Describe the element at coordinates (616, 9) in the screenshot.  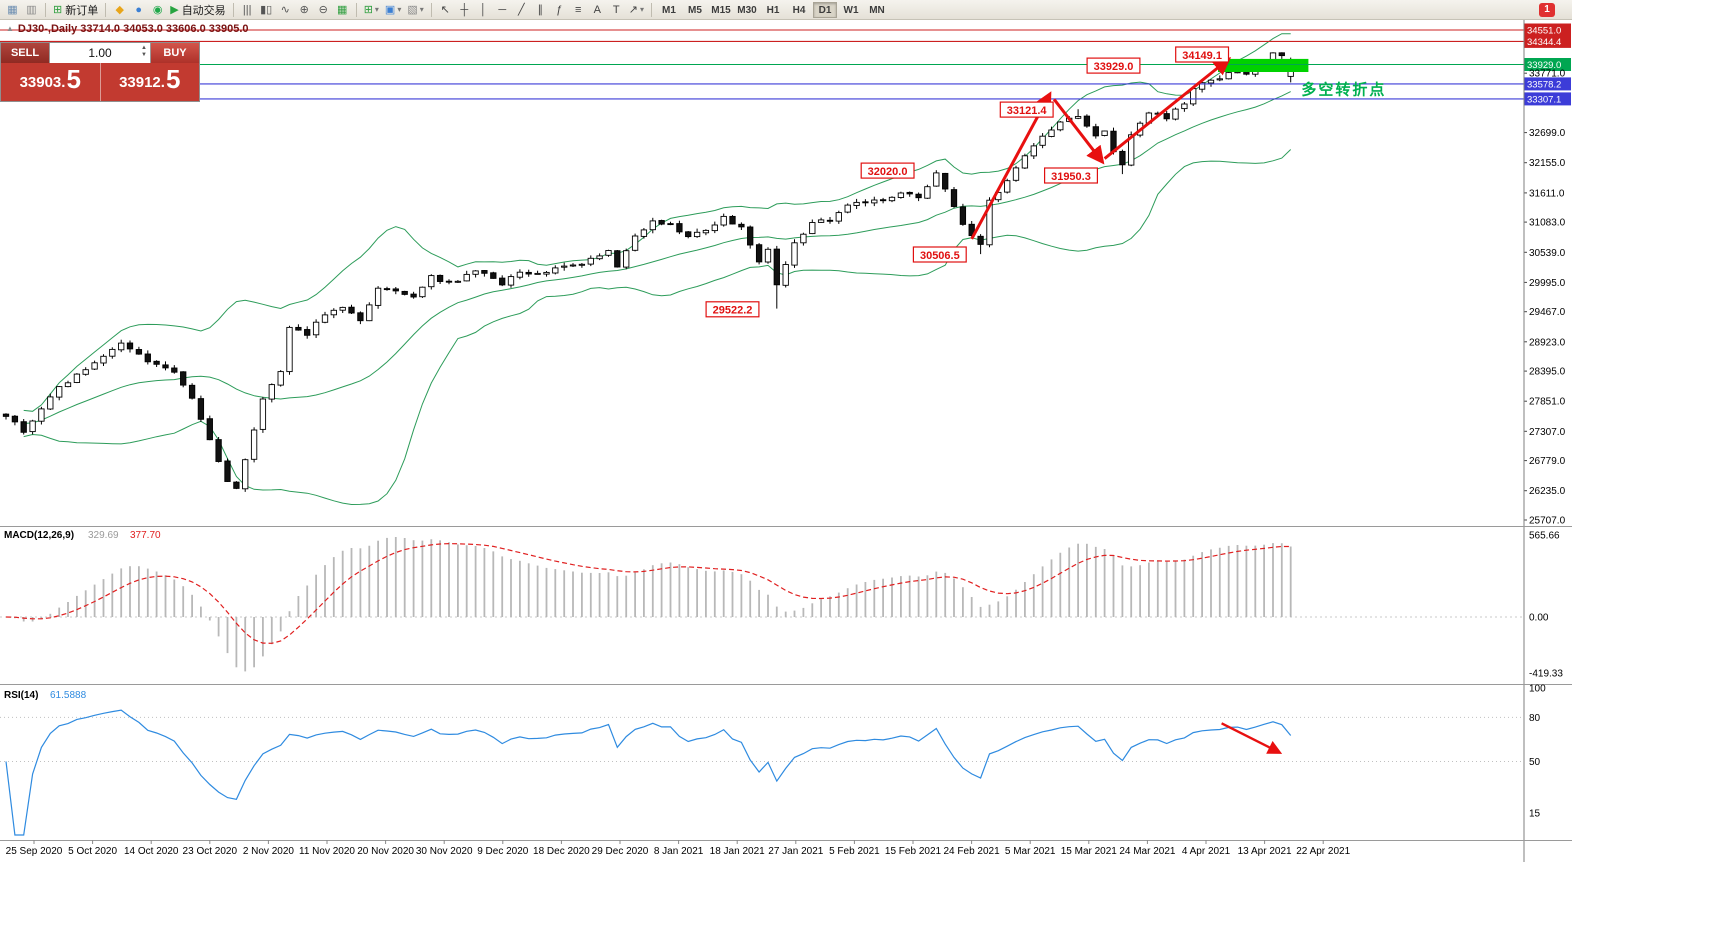
I see `label-tool: T` at that location.